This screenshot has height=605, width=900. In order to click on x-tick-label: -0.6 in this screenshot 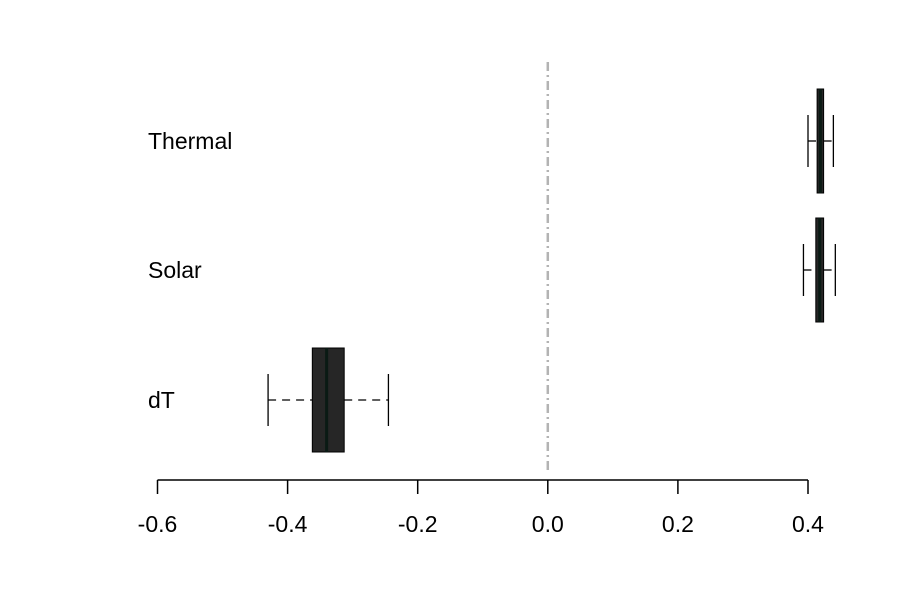, I will do `click(158, 524)`.